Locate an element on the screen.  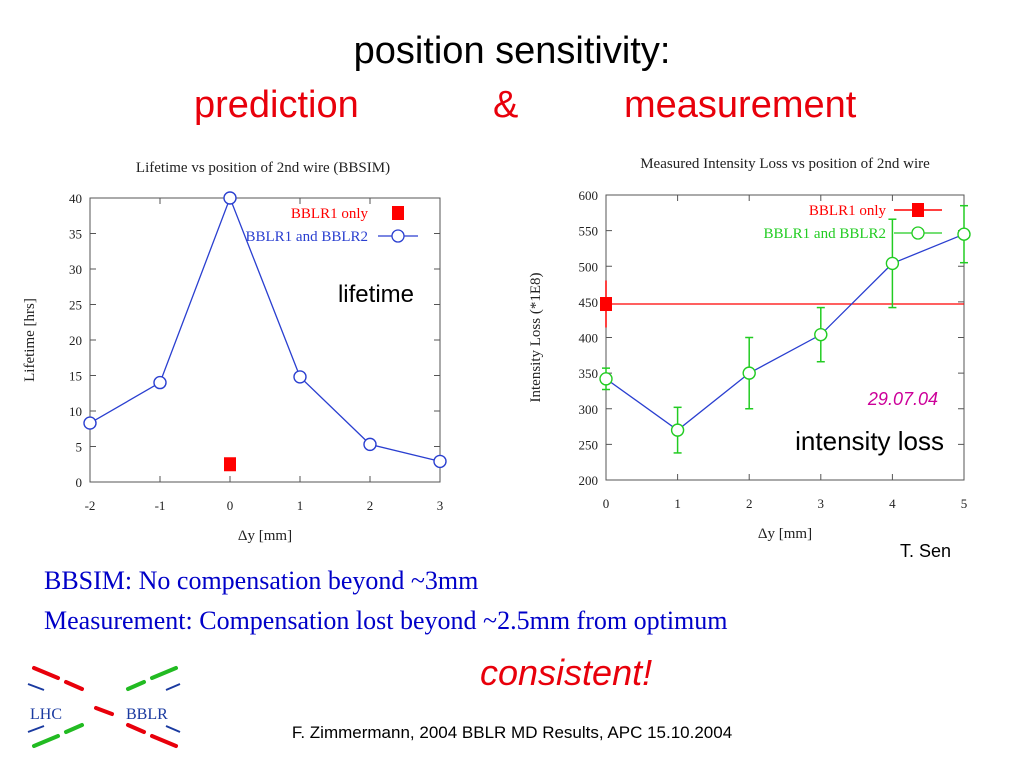
title-measurement: measurement is located at coordinates (740, 105).